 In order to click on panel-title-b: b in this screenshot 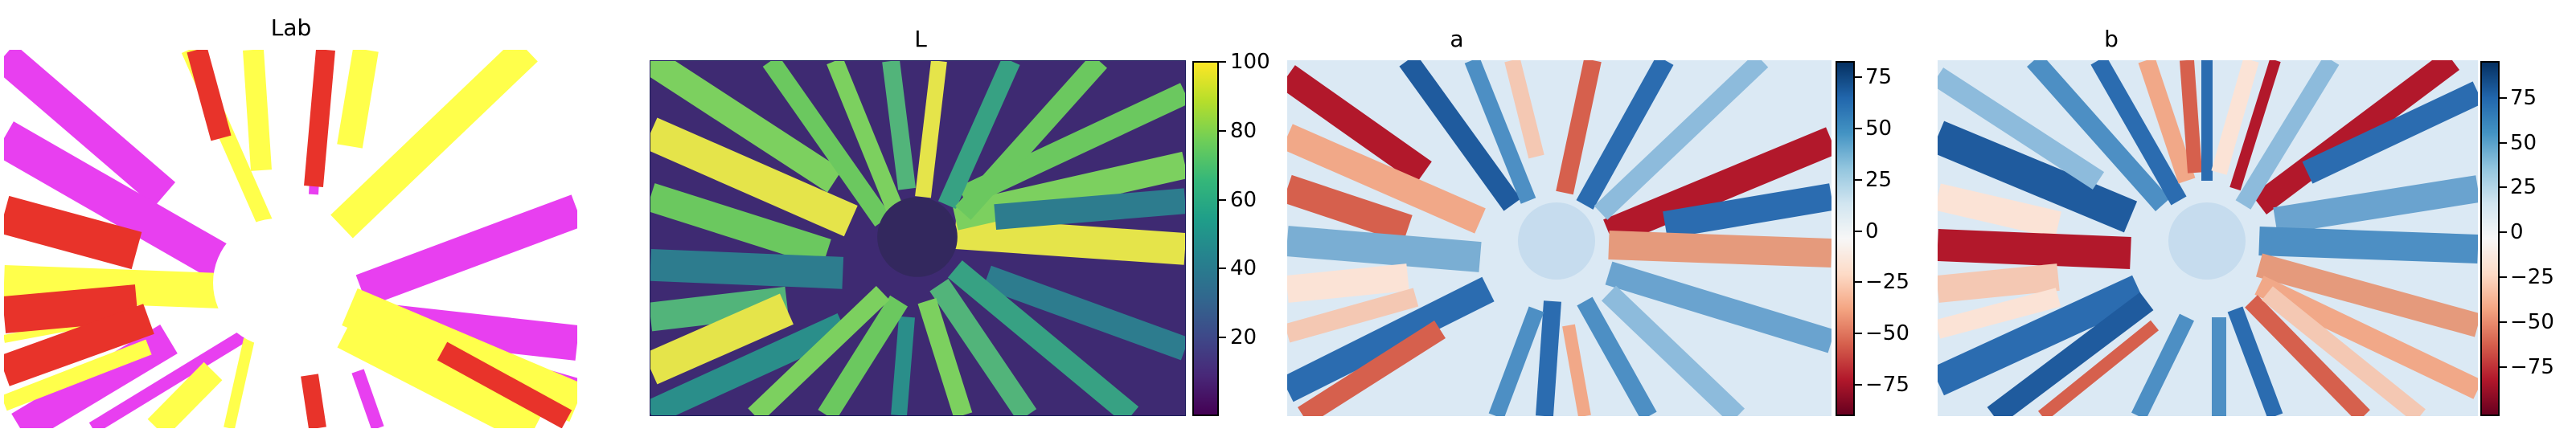, I will do `click(2111, 39)`.